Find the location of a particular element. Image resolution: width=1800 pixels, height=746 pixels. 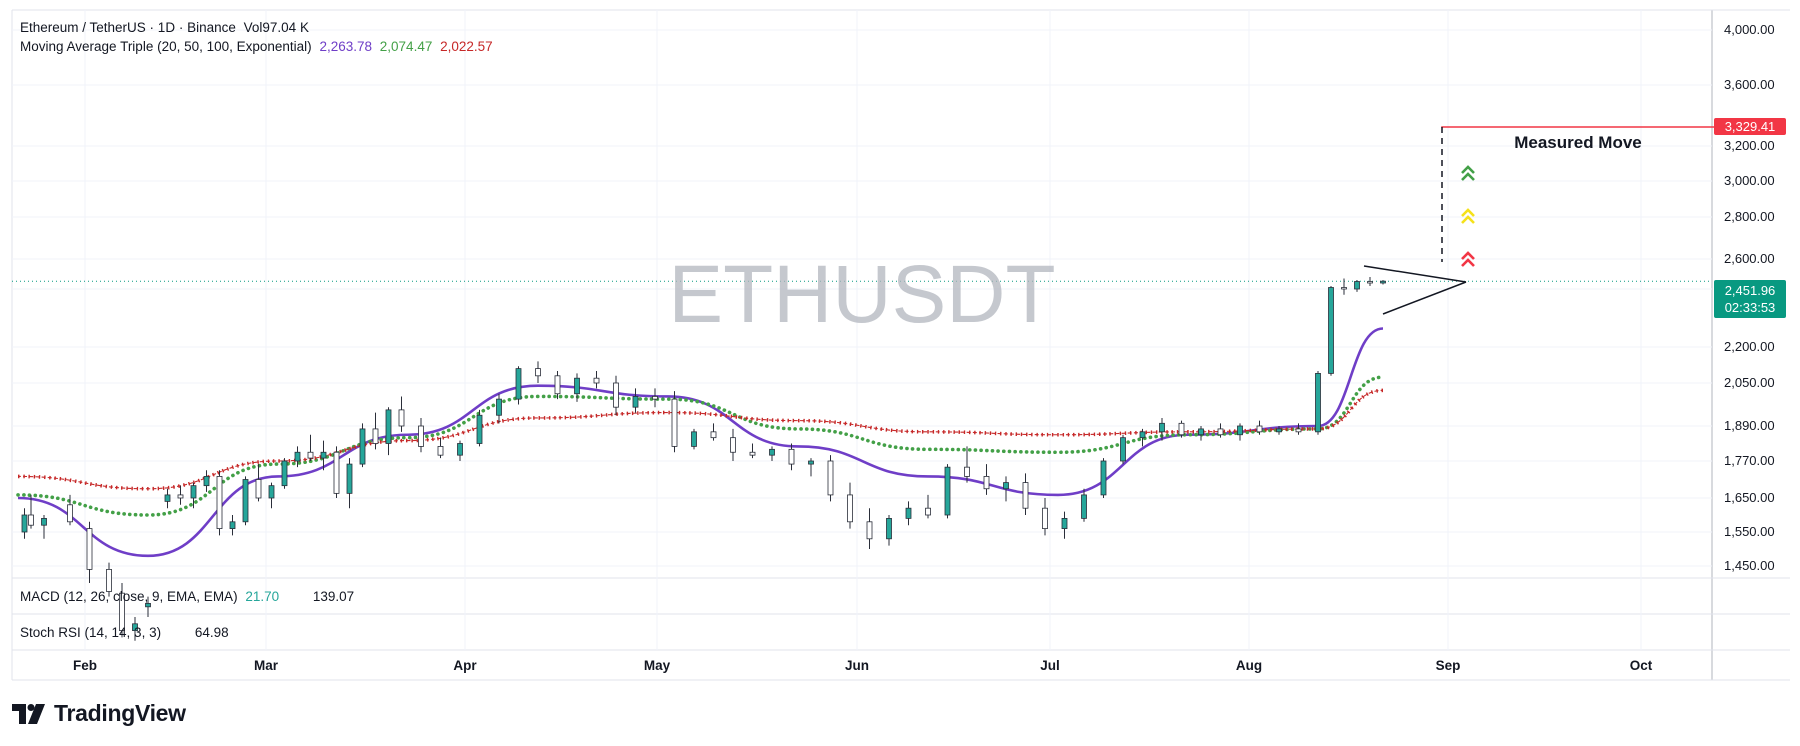

volume-label: Vol is located at coordinates (253, 27).